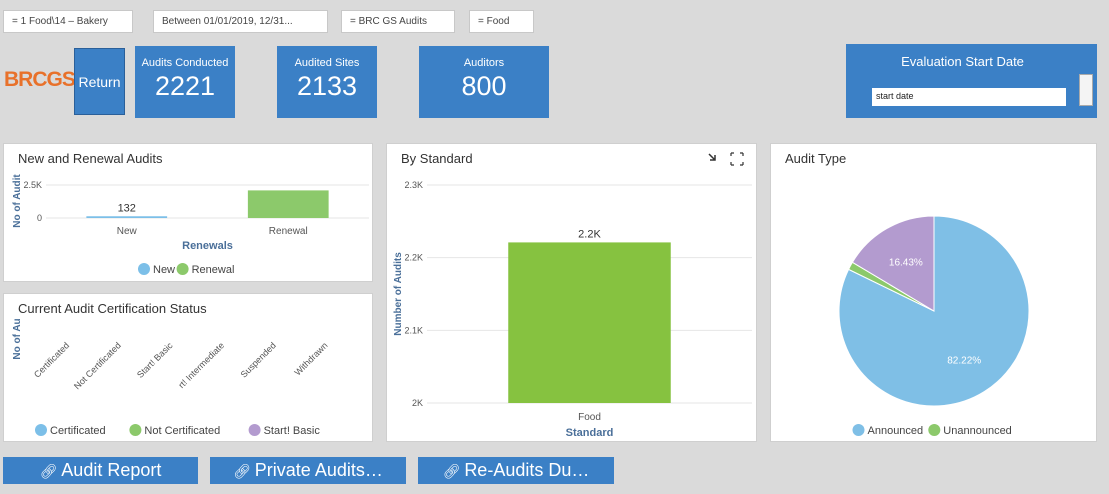  I want to click on kpi-label: Audited Sites, so click(327, 63).